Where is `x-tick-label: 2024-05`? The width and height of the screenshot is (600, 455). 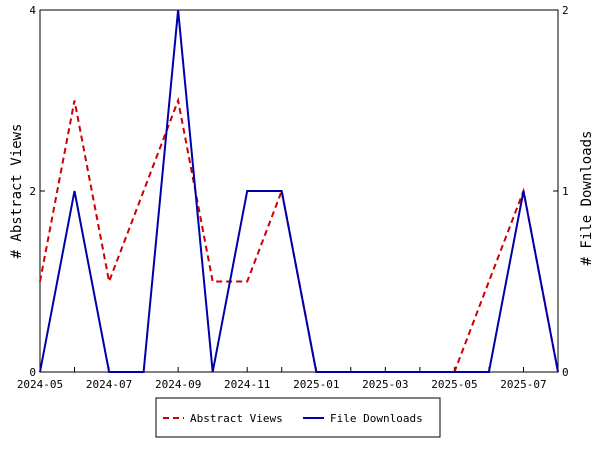
x-tick-label: 2024-05 is located at coordinates (40, 384).